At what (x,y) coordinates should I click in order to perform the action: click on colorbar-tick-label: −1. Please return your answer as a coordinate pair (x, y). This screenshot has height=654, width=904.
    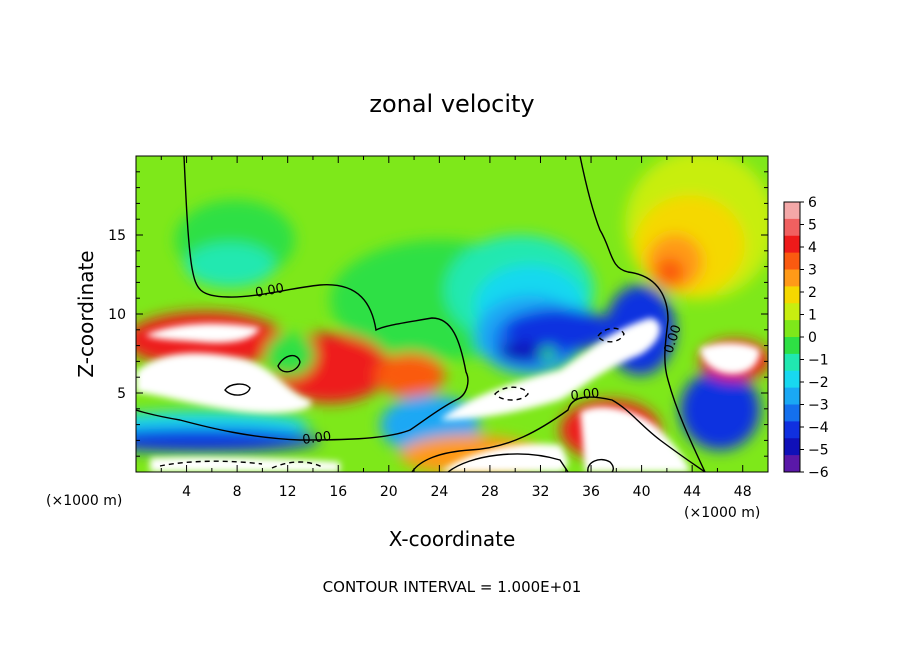
    Looking at the image, I should click on (818, 361).